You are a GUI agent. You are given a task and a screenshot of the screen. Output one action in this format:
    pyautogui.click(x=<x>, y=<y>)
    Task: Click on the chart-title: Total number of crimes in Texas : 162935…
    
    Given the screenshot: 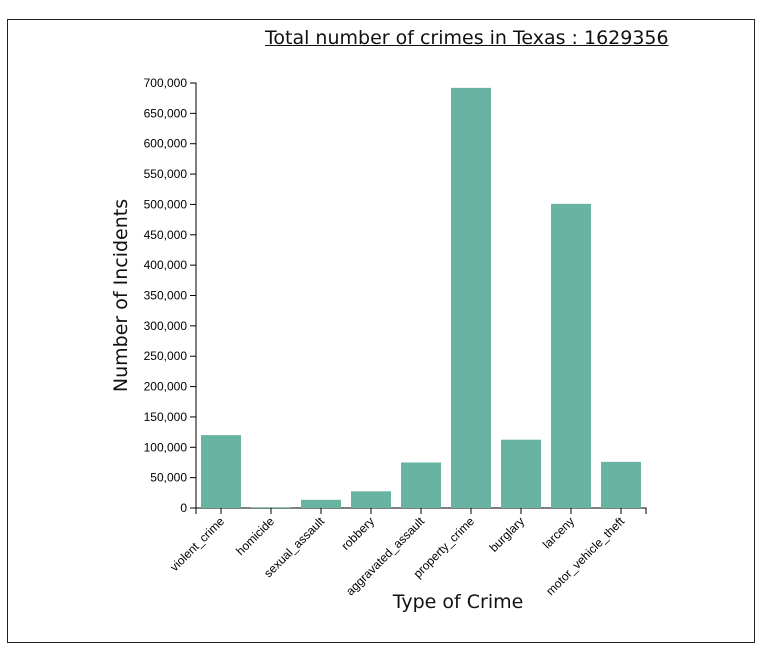 What is the action you would take?
    pyautogui.click(x=467, y=38)
    